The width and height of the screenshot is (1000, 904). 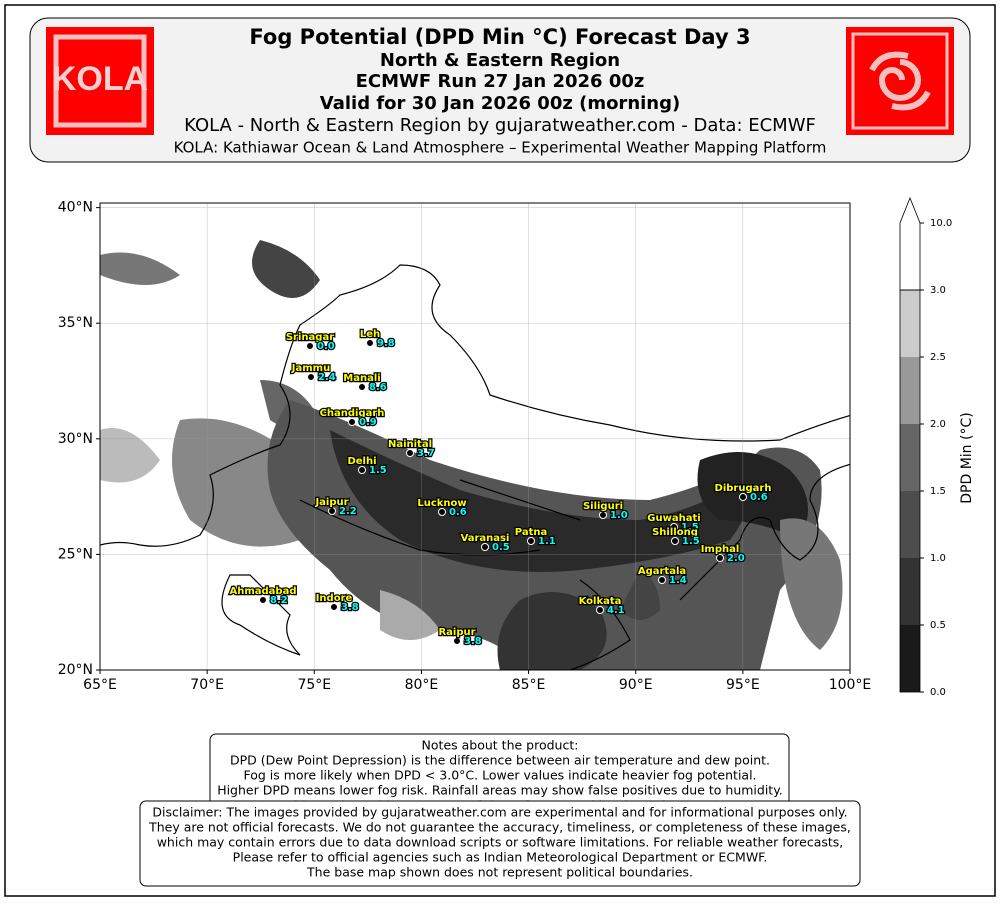 I want to click on colorbar-tick-label: 2.5, so click(x=938, y=357).